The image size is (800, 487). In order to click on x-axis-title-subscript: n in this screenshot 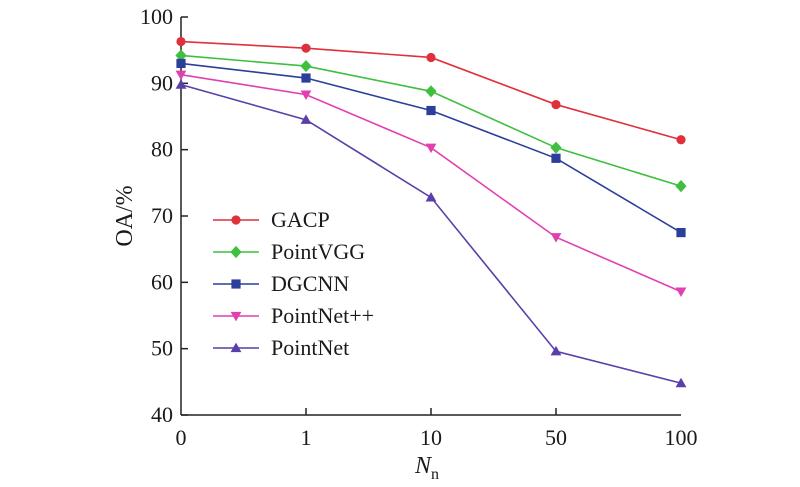, I will do `click(435, 474)`.